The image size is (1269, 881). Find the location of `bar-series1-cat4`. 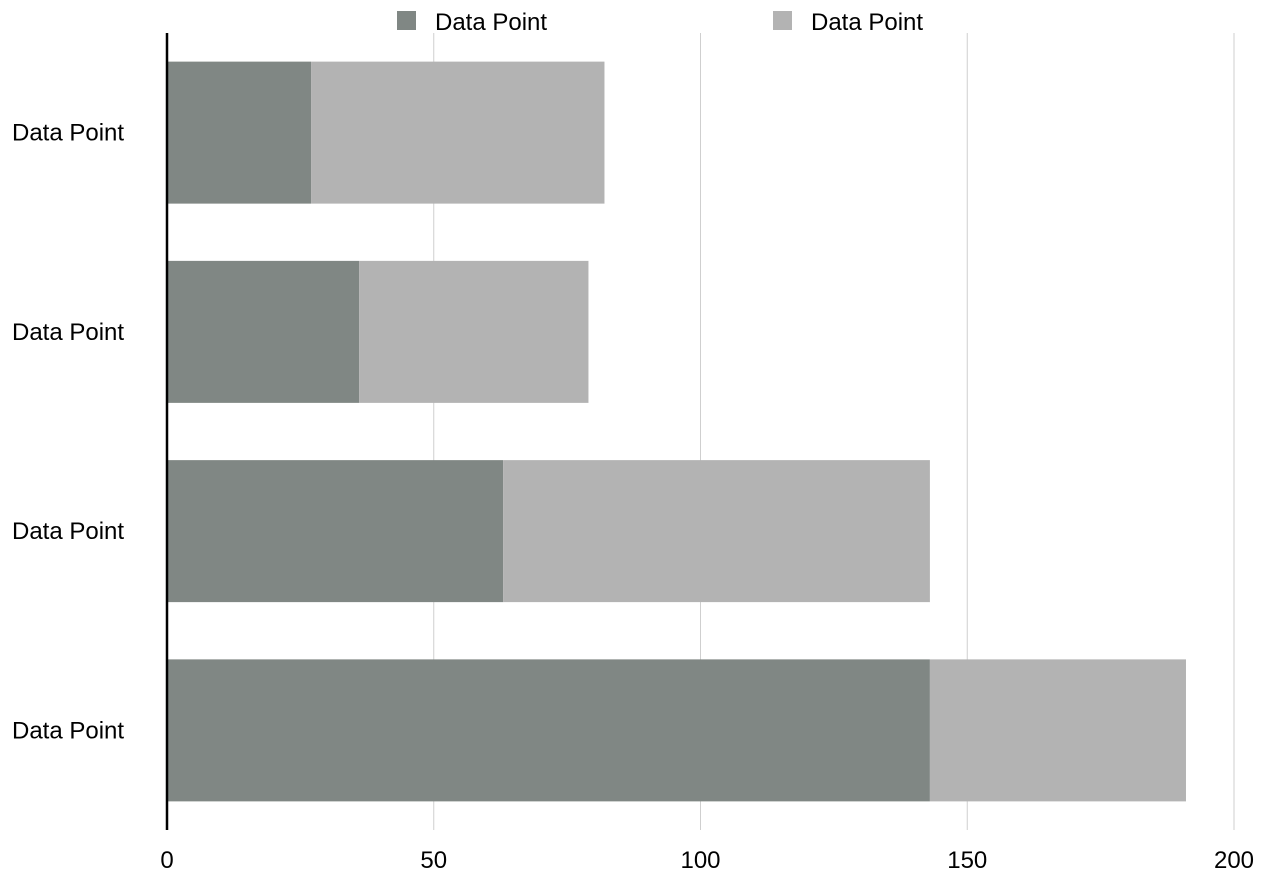

bar-series1-cat4 is located at coordinates (548, 730).